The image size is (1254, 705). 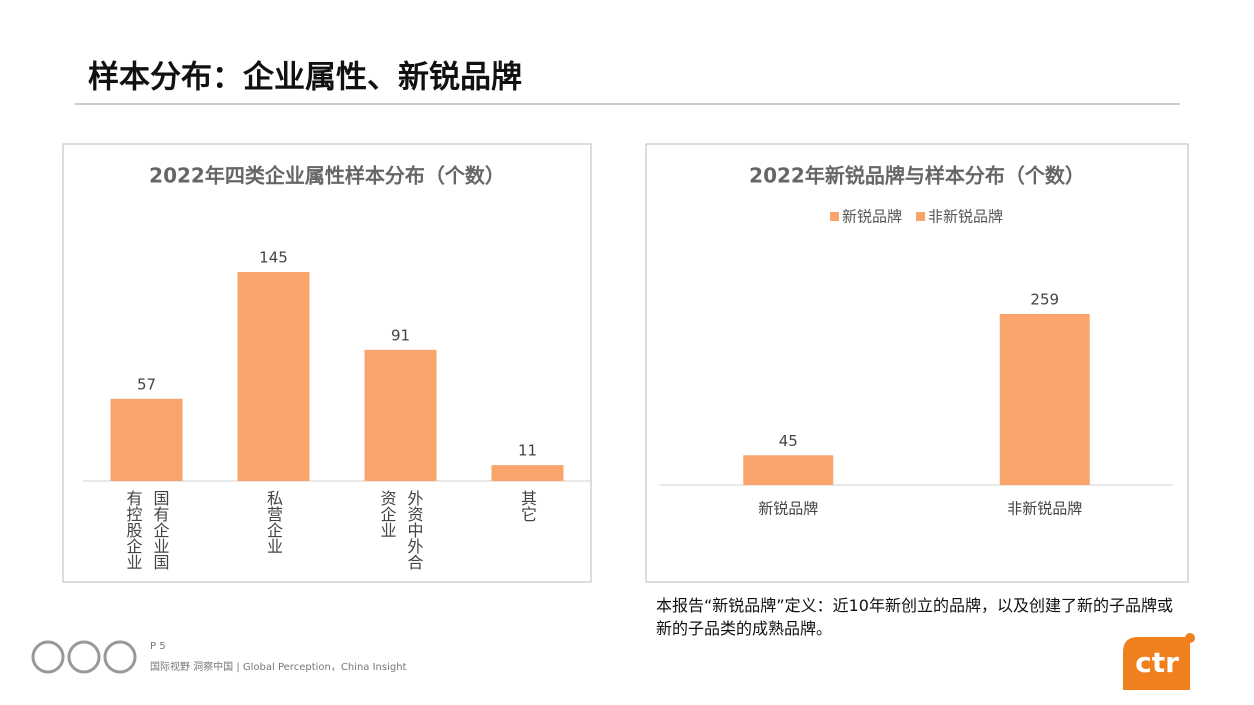 I want to click on logo-shape, so click(x=1156, y=663).